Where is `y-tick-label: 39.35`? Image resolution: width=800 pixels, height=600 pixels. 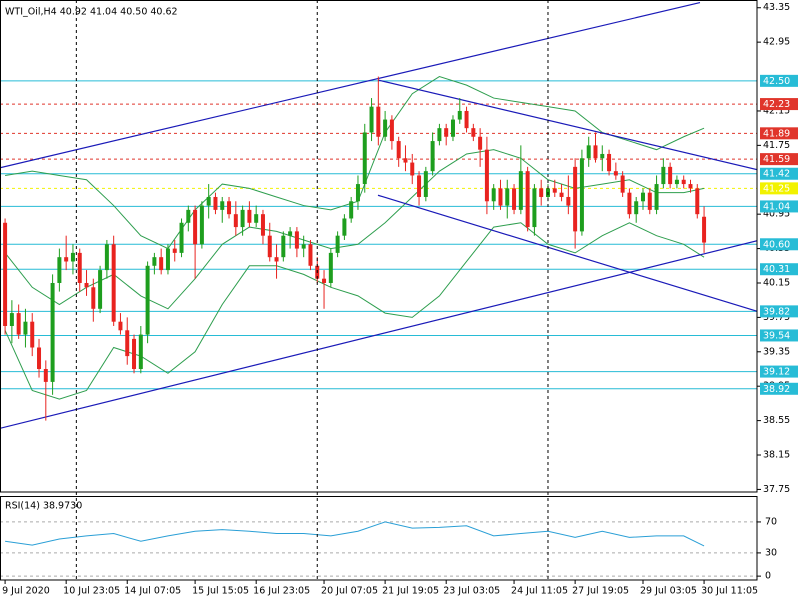 y-tick-label: 39.35 is located at coordinates (776, 351).